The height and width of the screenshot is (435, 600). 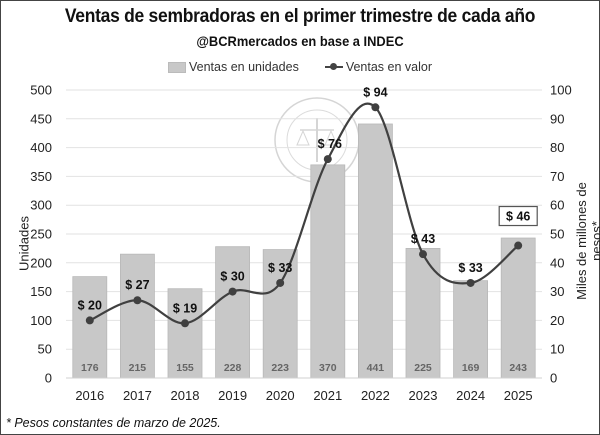 What do you see at coordinates (518, 395) in the screenshot?
I see `x-tick-label: 2025` at bounding box center [518, 395].